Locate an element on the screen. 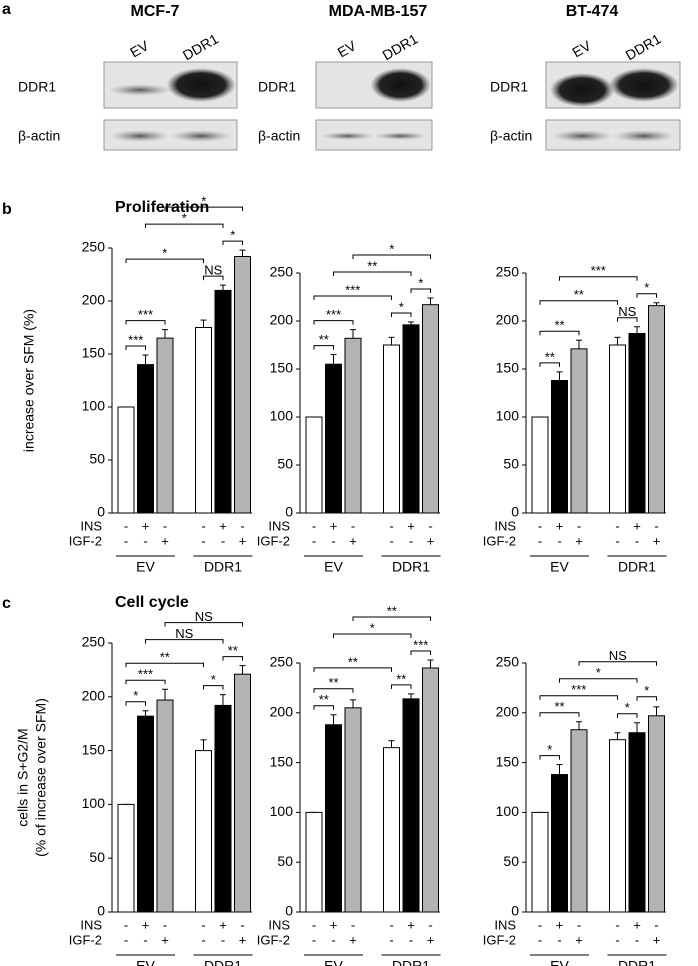 The height and width of the screenshot is (966, 698). y-axis-label: cells in S+G2/M is located at coordinates (23, 777).